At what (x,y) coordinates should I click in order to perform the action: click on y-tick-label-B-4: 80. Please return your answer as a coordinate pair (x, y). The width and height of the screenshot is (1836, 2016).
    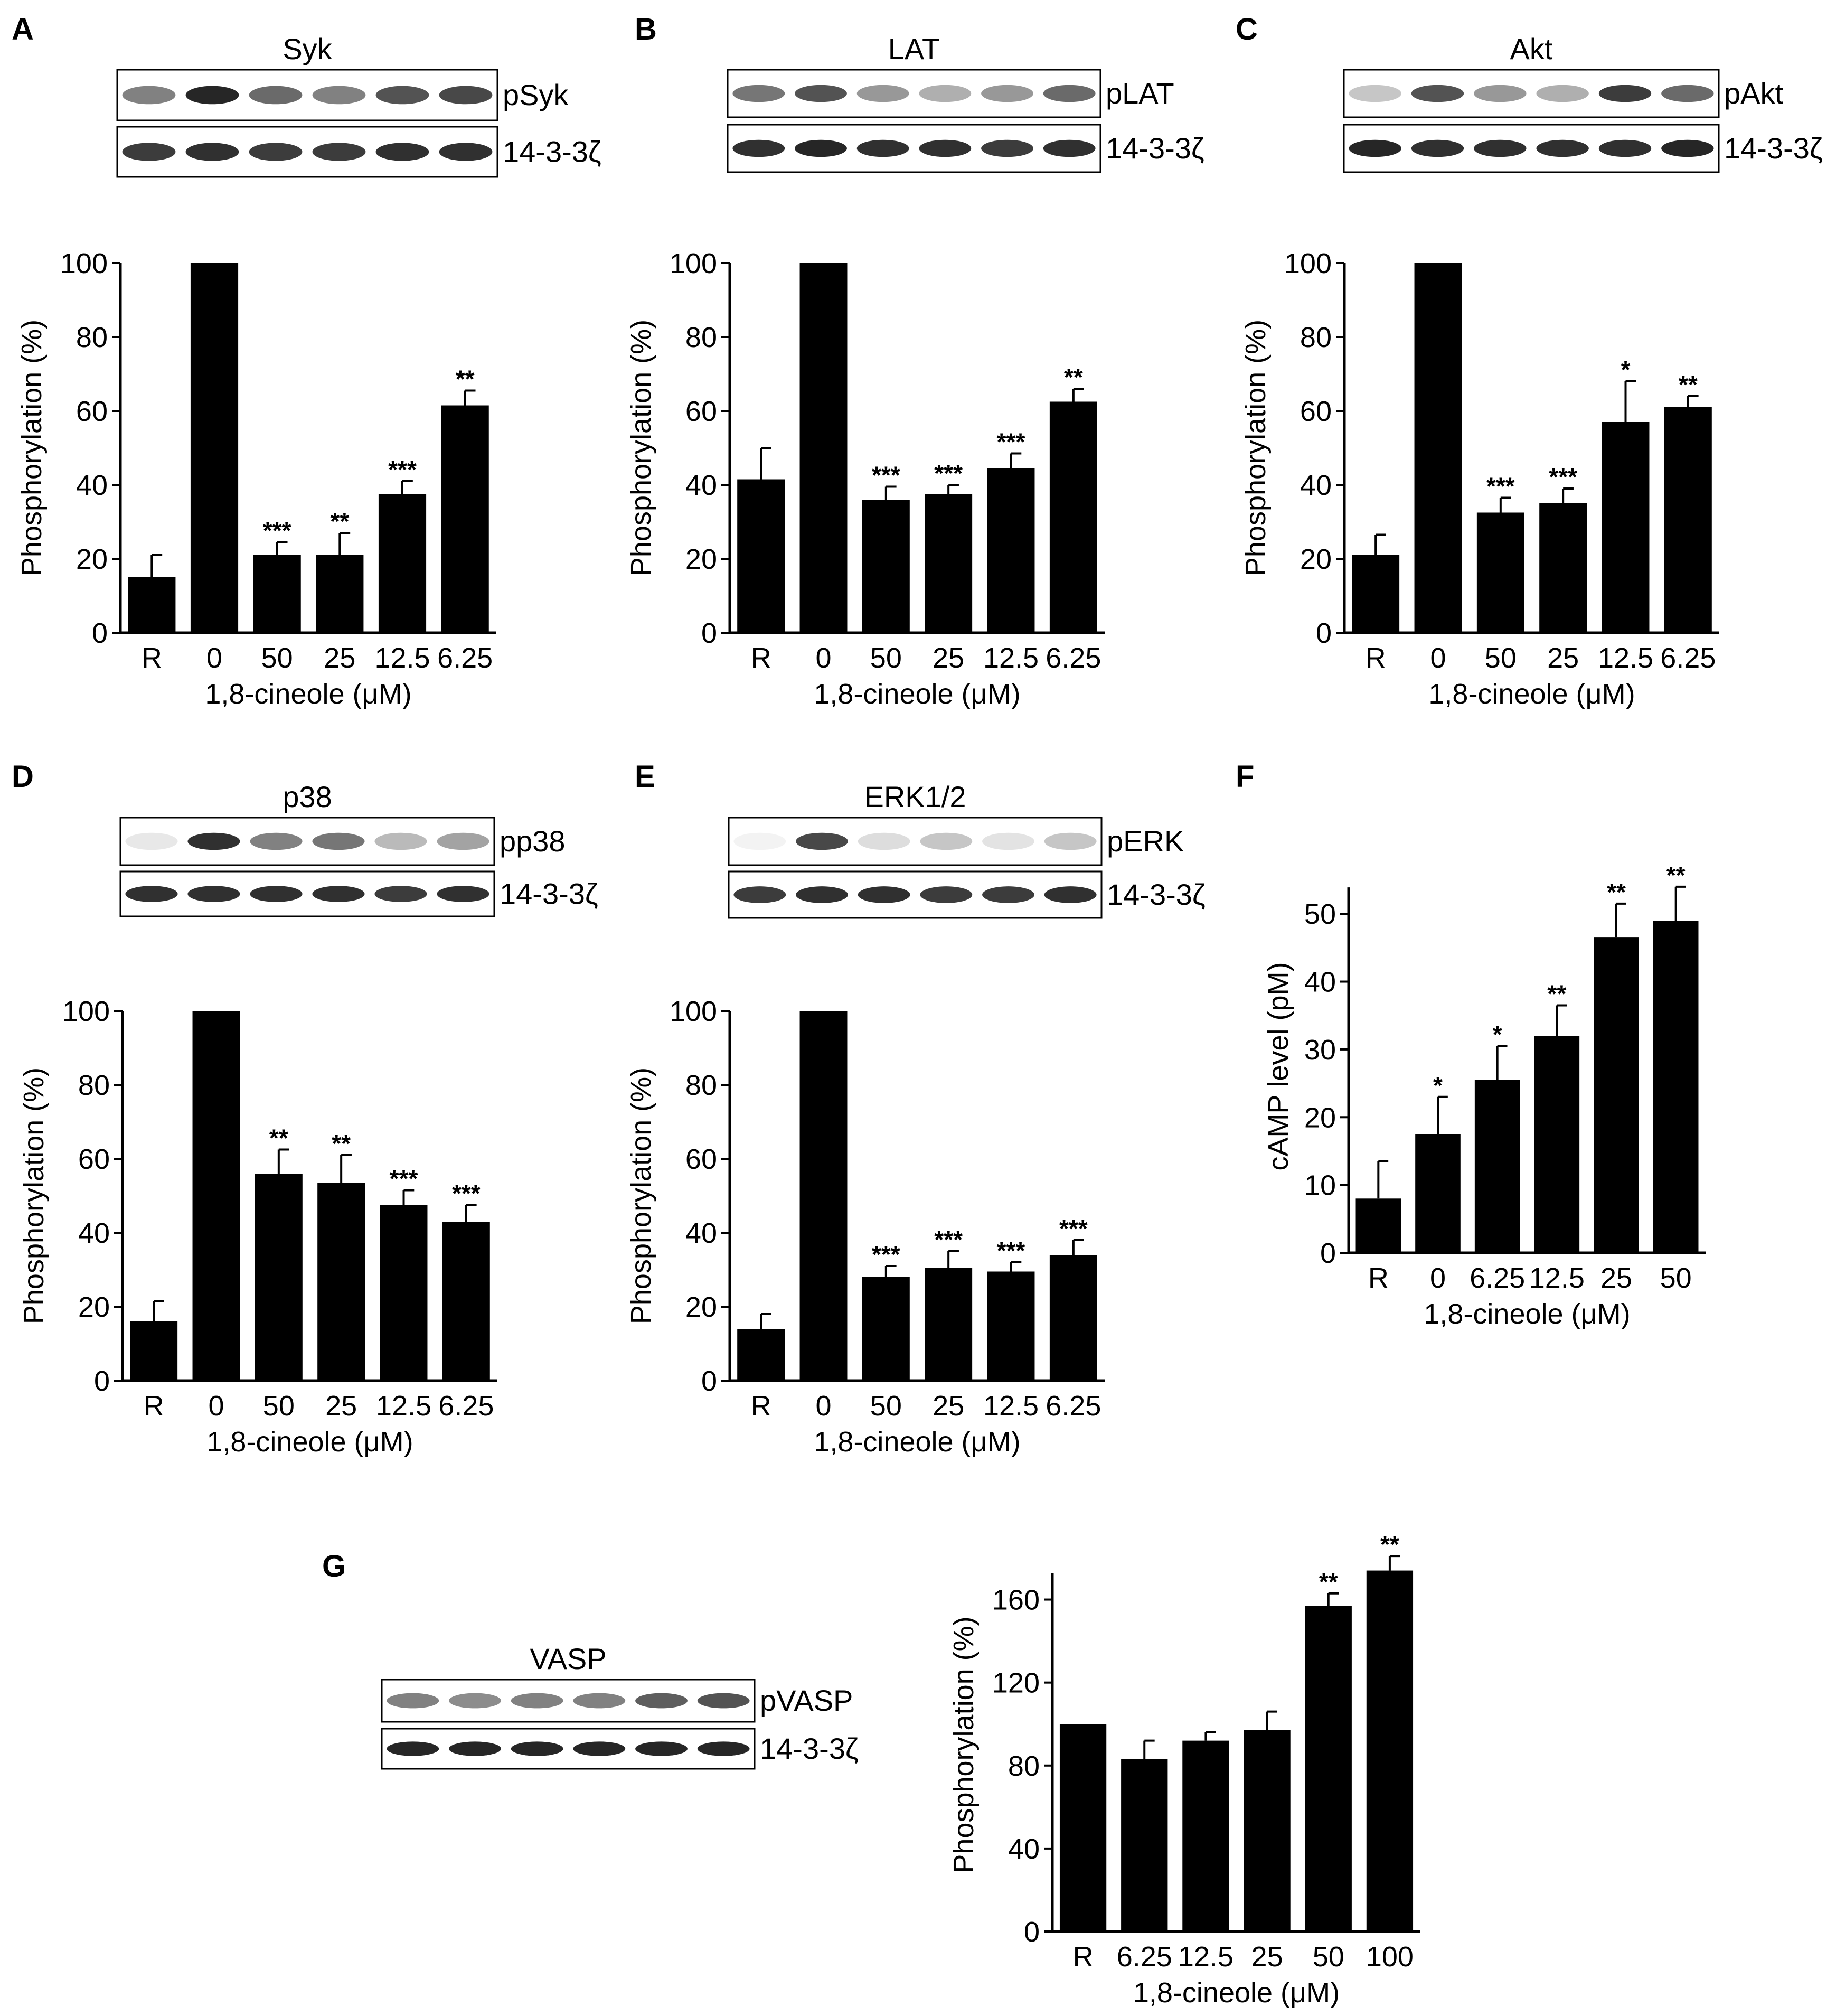
    Looking at the image, I should click on (701, 337).